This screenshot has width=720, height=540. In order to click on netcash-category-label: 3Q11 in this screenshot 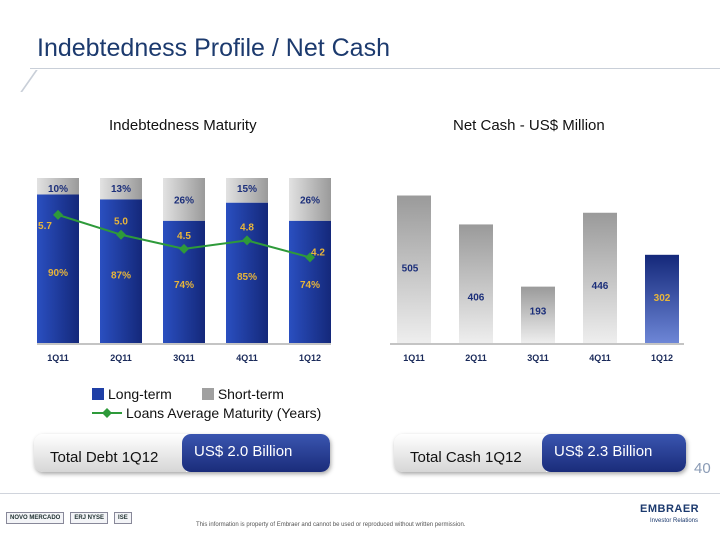, I will do `click(538, 358)`.